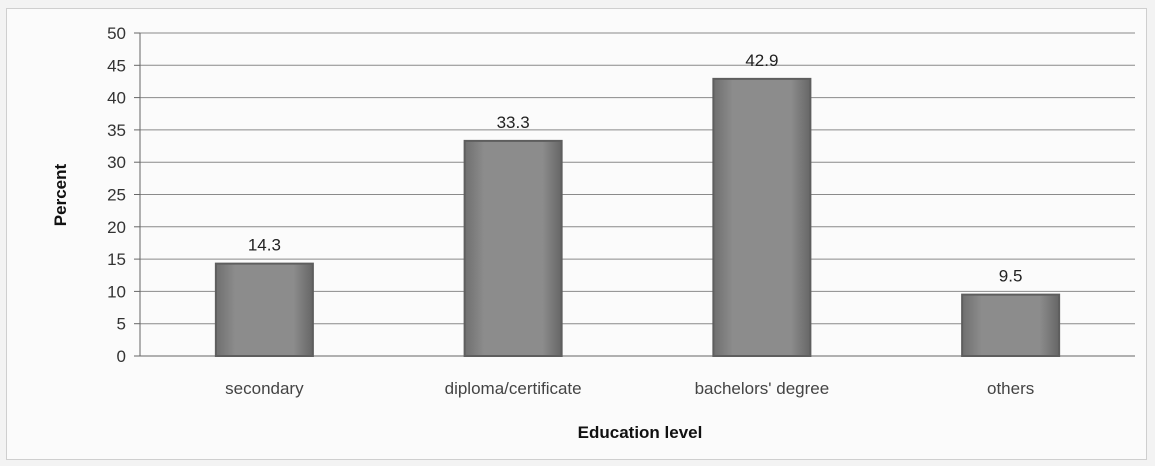  I want to click on y-tick-label: 40, so click(116, 98).